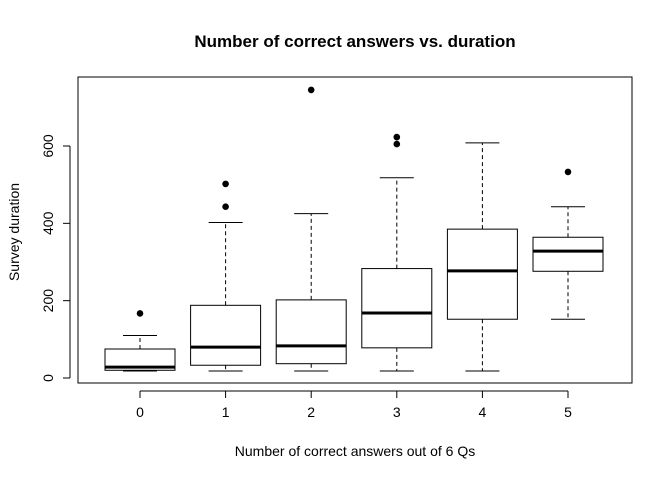 Image resolution: width=672 pixels, height=480 pixels. Describe the element at coordinates (48, 301) in the screenshot. I see `y-tick-label-200: 200` at that location.